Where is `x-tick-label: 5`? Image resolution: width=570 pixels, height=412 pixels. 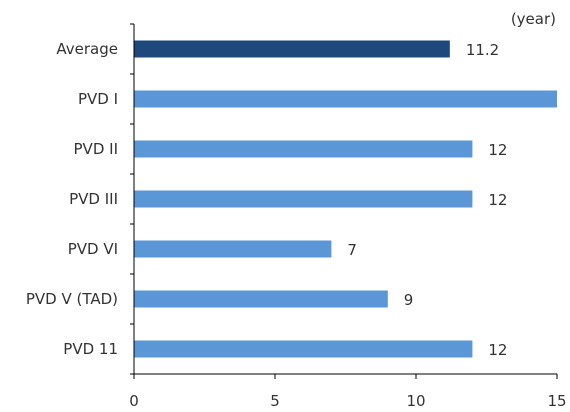 x-tick-label: 5 is located at coordinates (275, 401).